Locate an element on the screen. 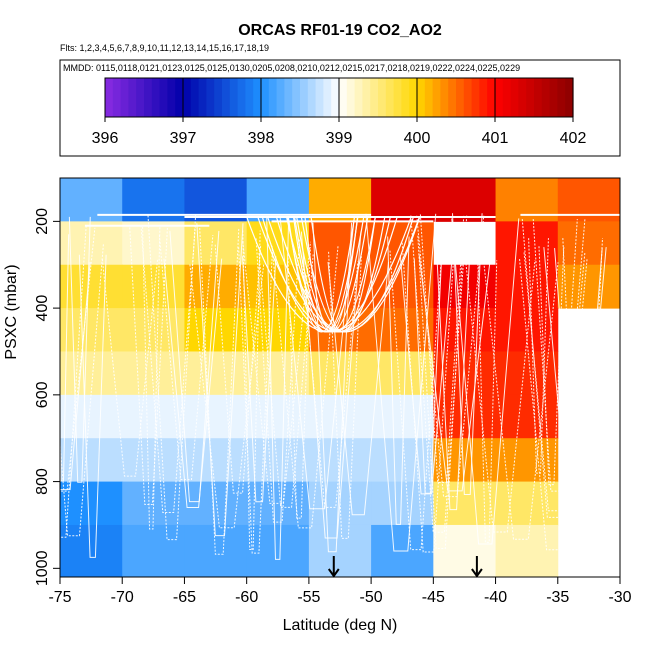 This screenshot has height=650, width=650. x-tick-label: -35 is located at coordinates (557, 597).